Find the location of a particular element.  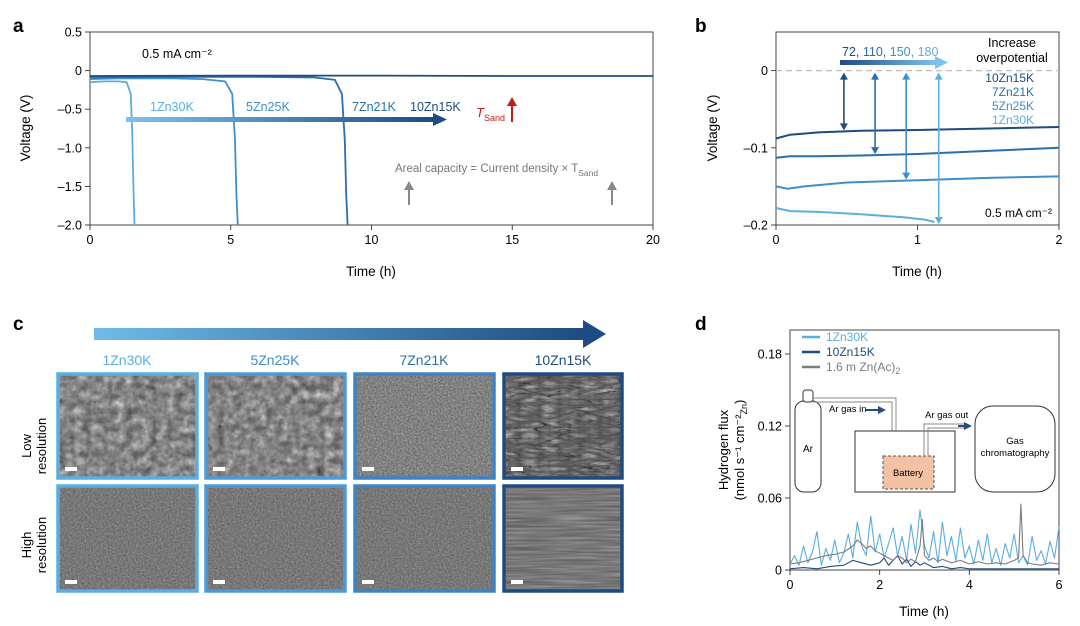

inset-ar-gas-in: Ar gas in is located at coordinates (848, 409).